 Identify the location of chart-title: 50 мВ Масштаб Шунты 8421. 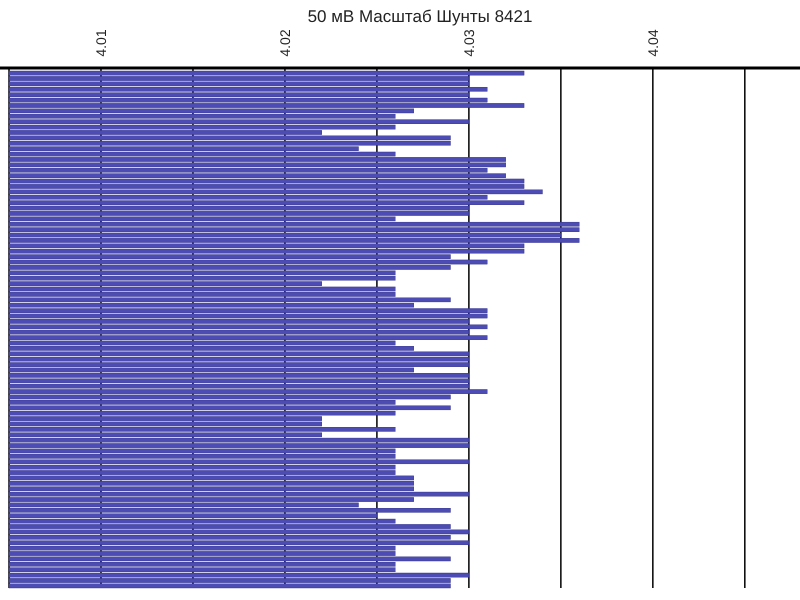
(420, 16).